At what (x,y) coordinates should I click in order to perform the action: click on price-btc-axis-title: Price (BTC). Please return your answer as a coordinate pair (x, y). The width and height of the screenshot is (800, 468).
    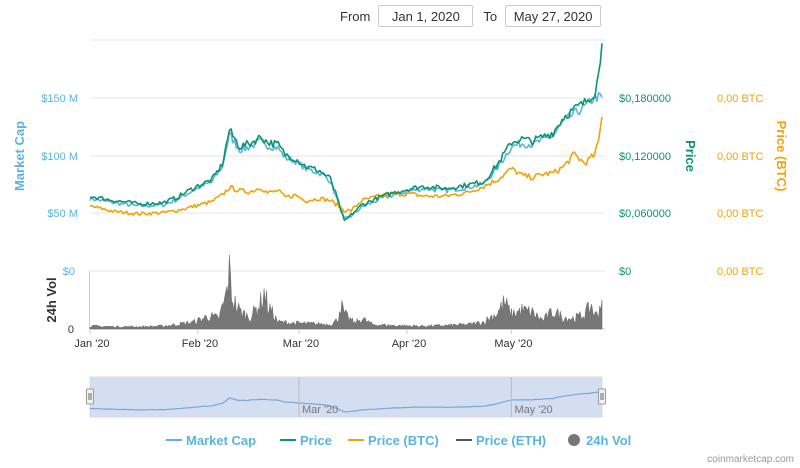
    Looking at the image, I should click on (781, 156).